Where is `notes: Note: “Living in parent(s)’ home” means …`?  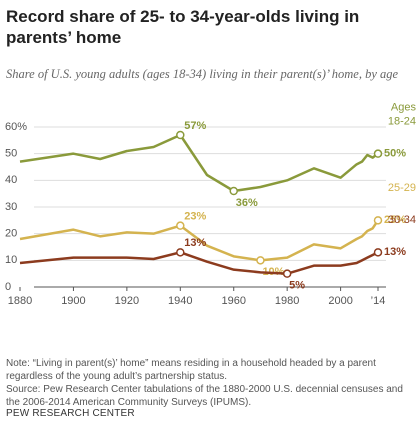 notes: Note: “Living in parent(s)’ home” means … is located at coordinates (210, 383).